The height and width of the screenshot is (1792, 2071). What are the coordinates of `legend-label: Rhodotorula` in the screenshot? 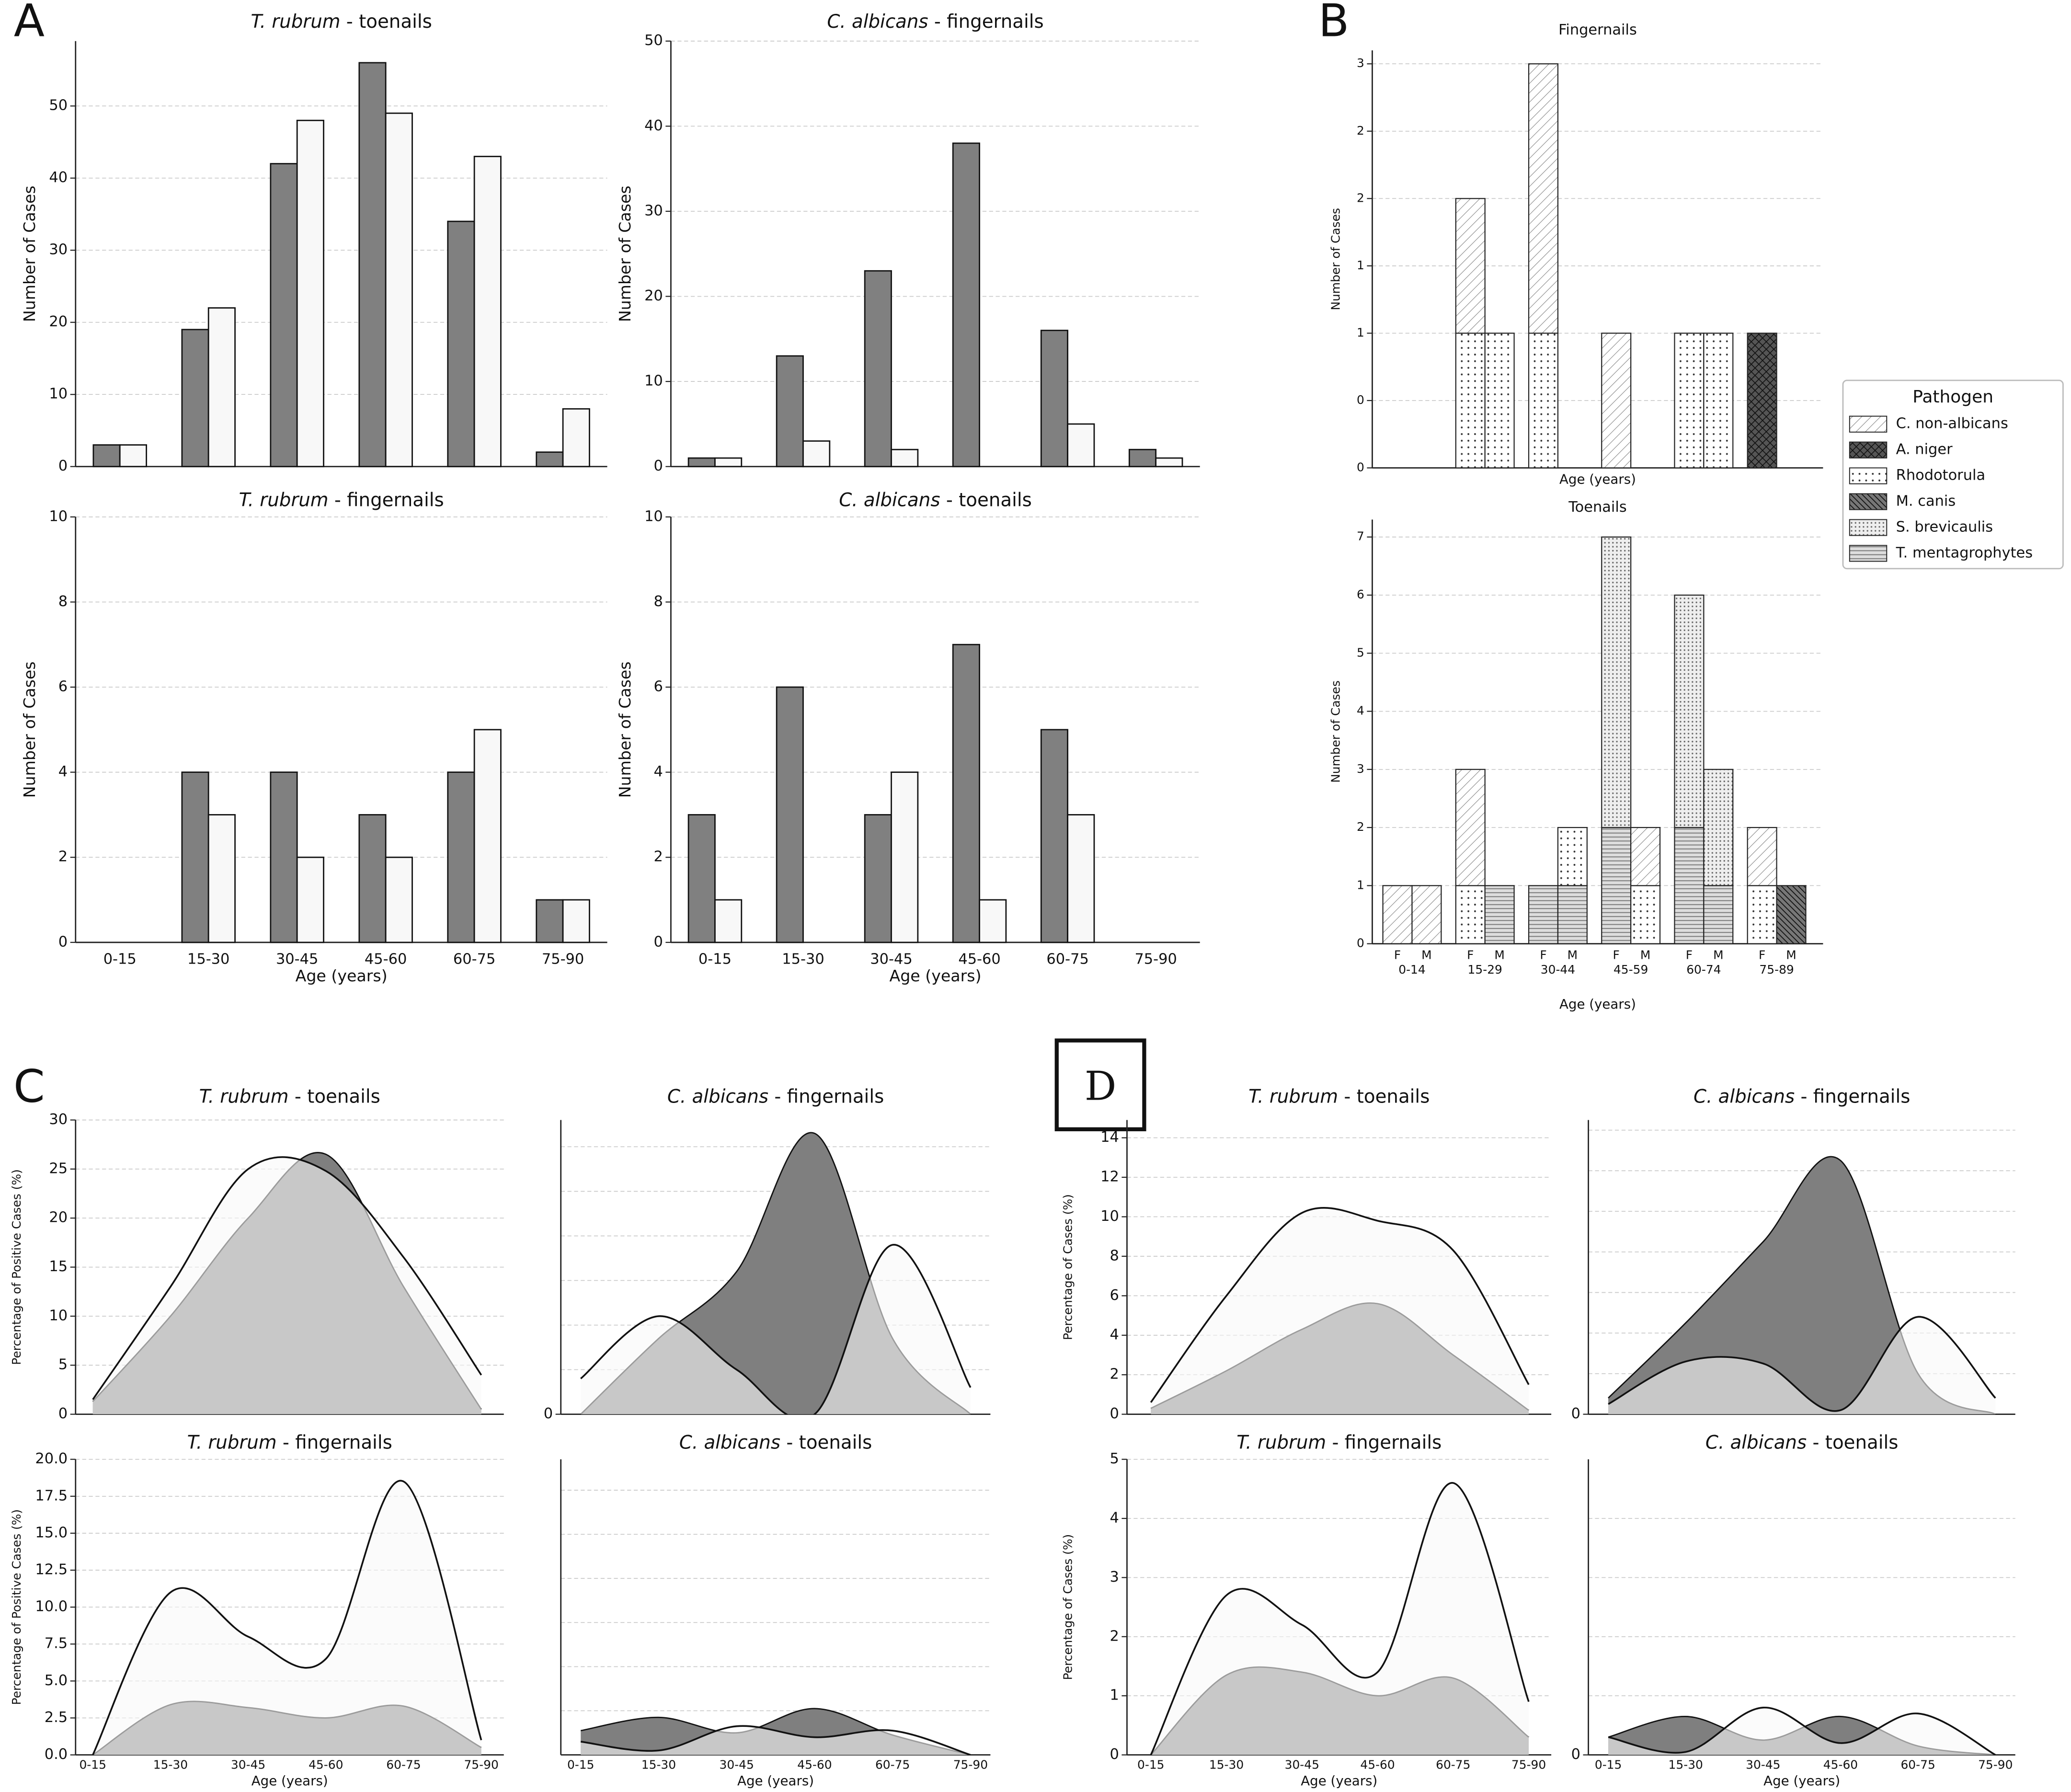 It's located at (1940, 475).